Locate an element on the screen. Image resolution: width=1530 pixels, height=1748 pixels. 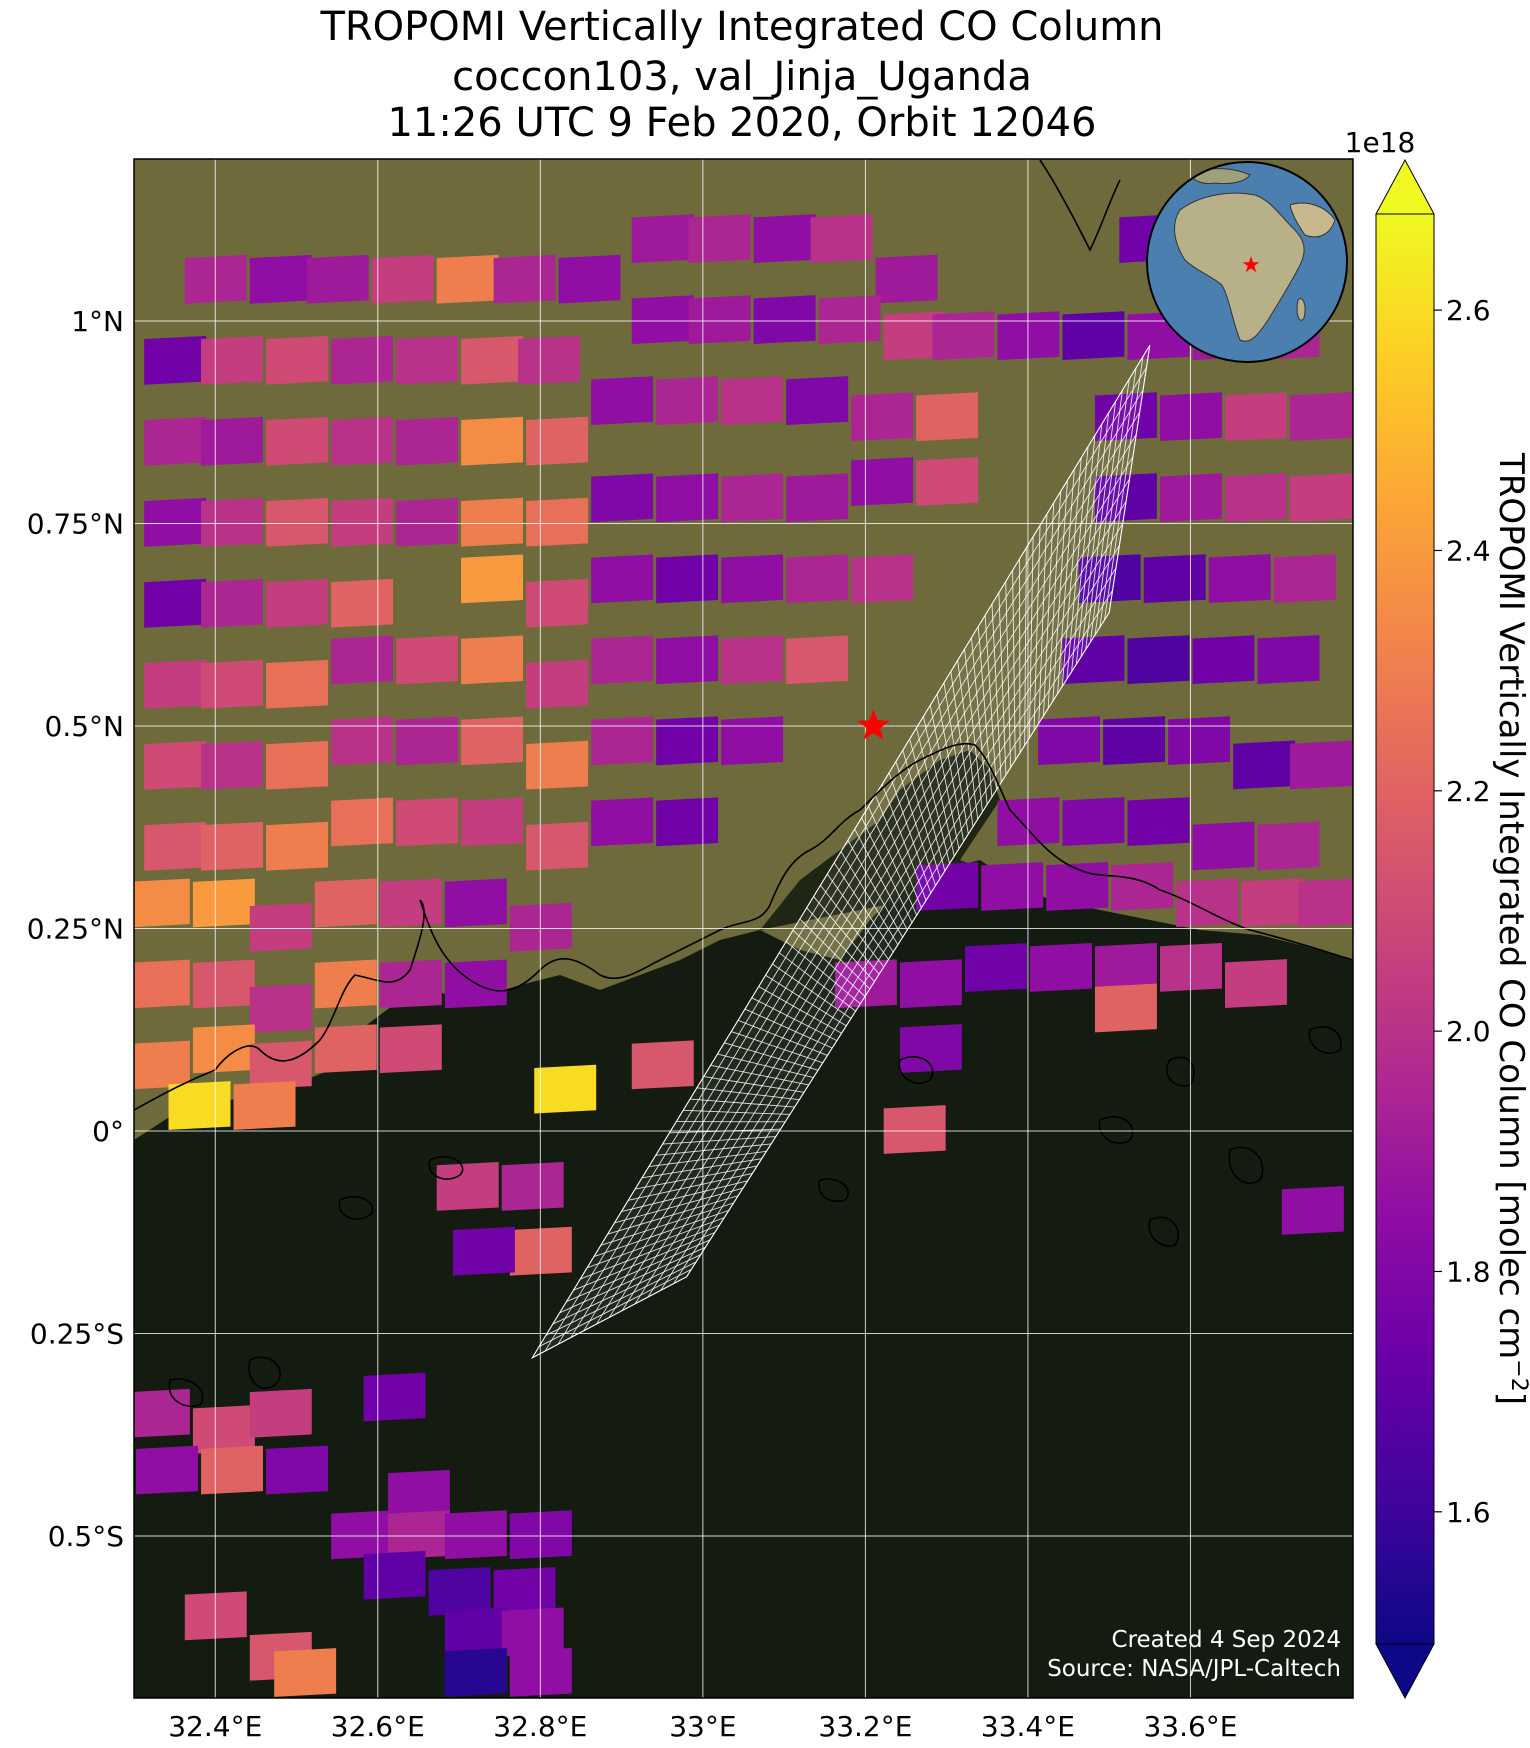
site-marker-star is located at coordinates (873, 724).